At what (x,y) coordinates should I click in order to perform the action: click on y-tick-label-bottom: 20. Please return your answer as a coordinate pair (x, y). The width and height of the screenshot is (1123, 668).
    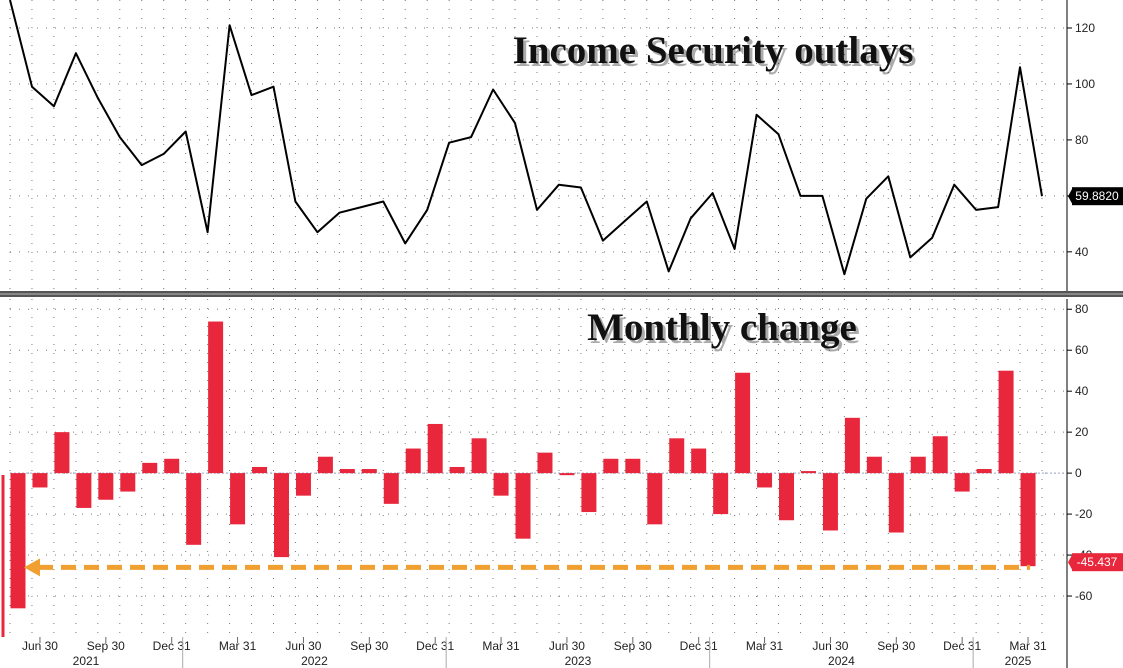
    Looking at the image, I should click on (1082, 432).